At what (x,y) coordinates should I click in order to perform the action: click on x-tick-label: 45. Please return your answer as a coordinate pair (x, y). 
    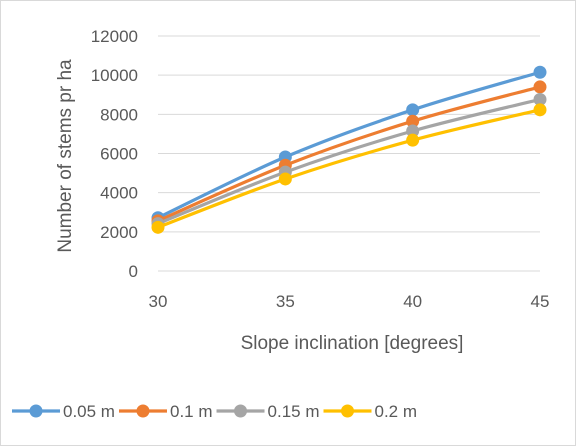
    Looking at the image, I should click on (540, 301).